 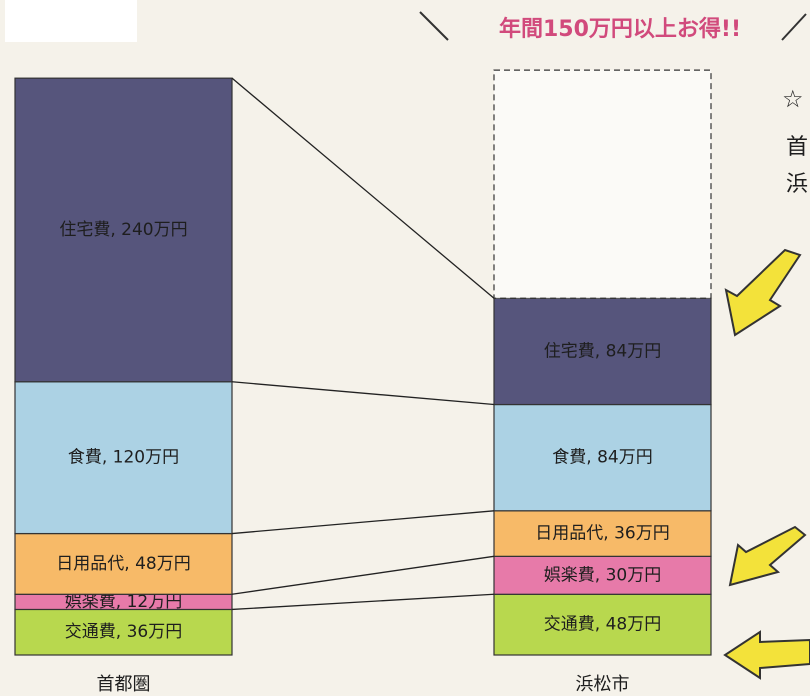 I want to click on value-label: 住宅費, 84万円, so click(x=602, y=351).